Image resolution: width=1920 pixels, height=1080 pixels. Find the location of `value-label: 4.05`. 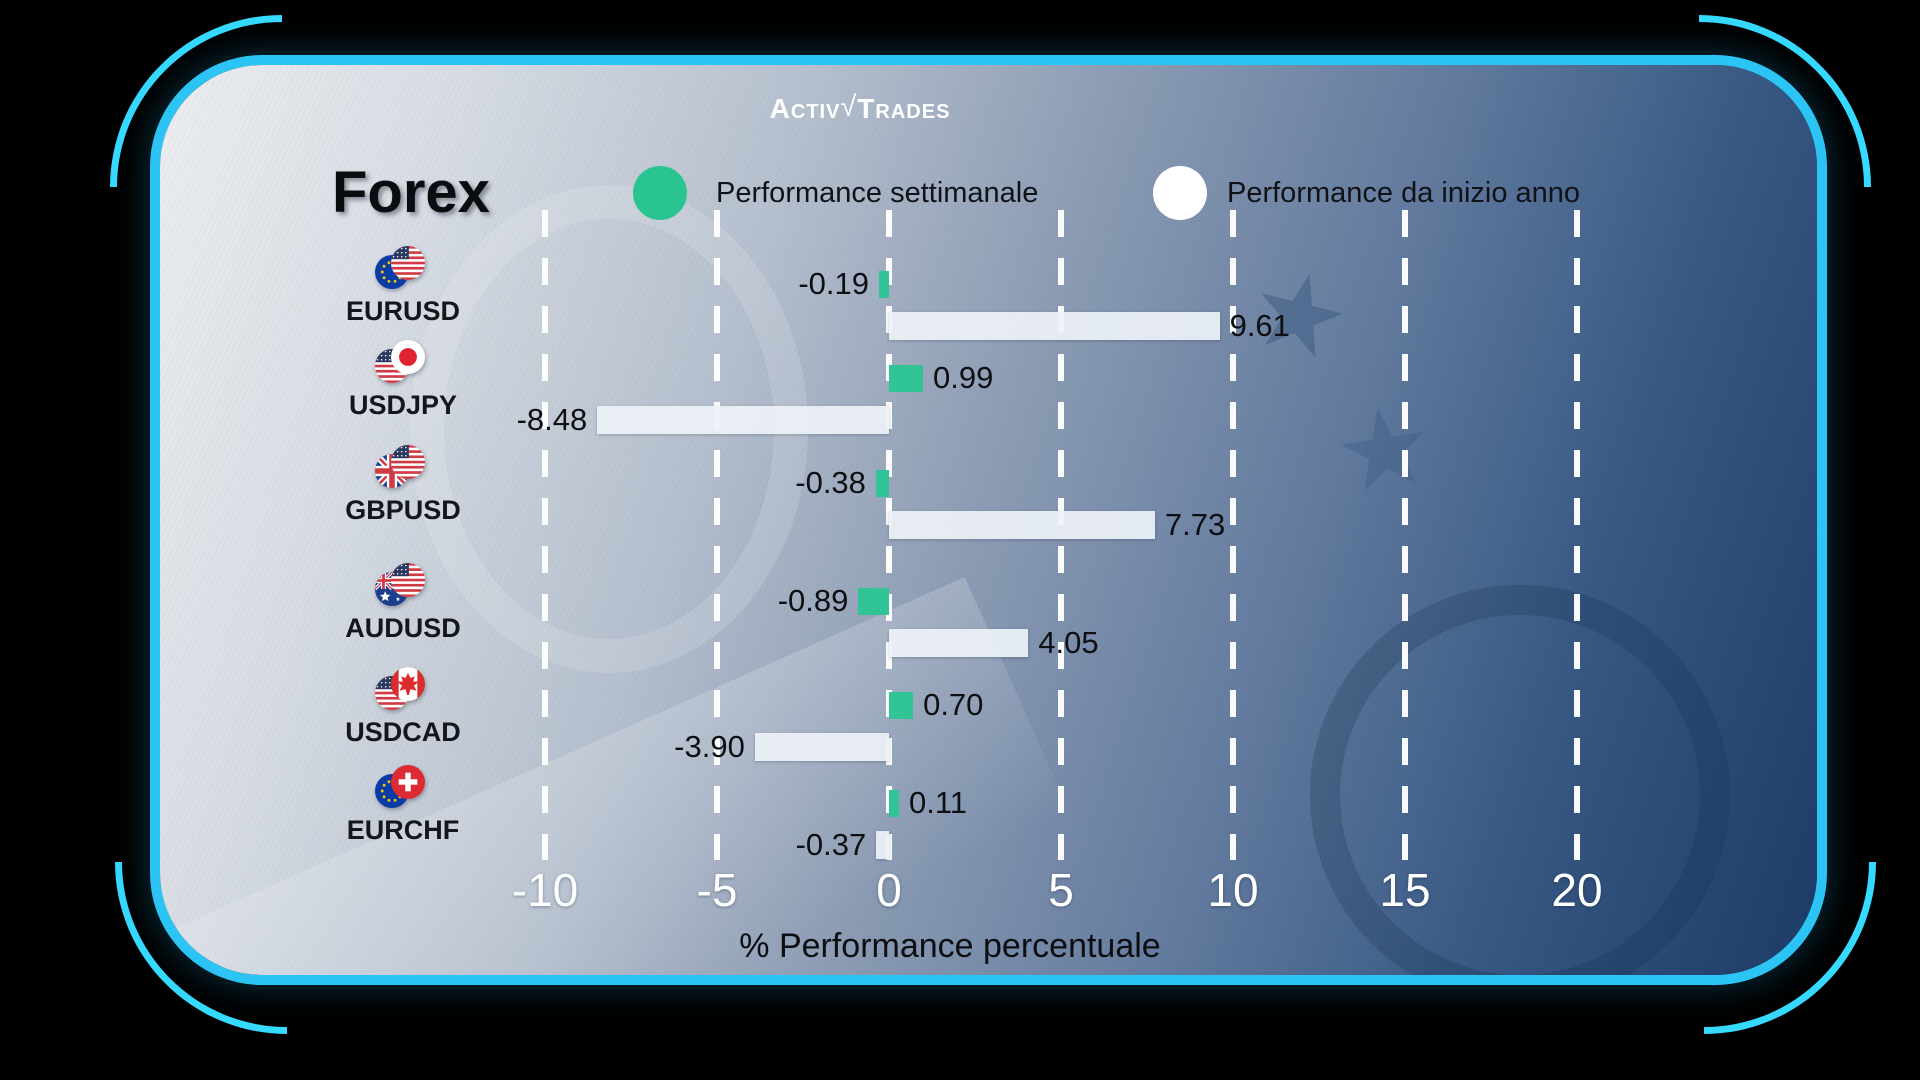

value-label: 4.05 is located at coordinates (1068, 642).